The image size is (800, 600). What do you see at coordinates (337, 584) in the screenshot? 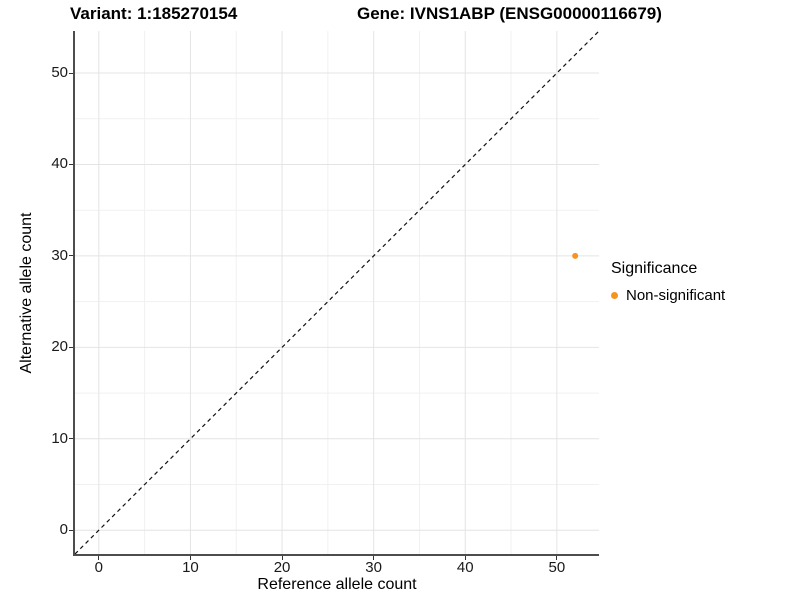
I see `x-axis-title: Reference allele count` at bounding box center [337, 584].